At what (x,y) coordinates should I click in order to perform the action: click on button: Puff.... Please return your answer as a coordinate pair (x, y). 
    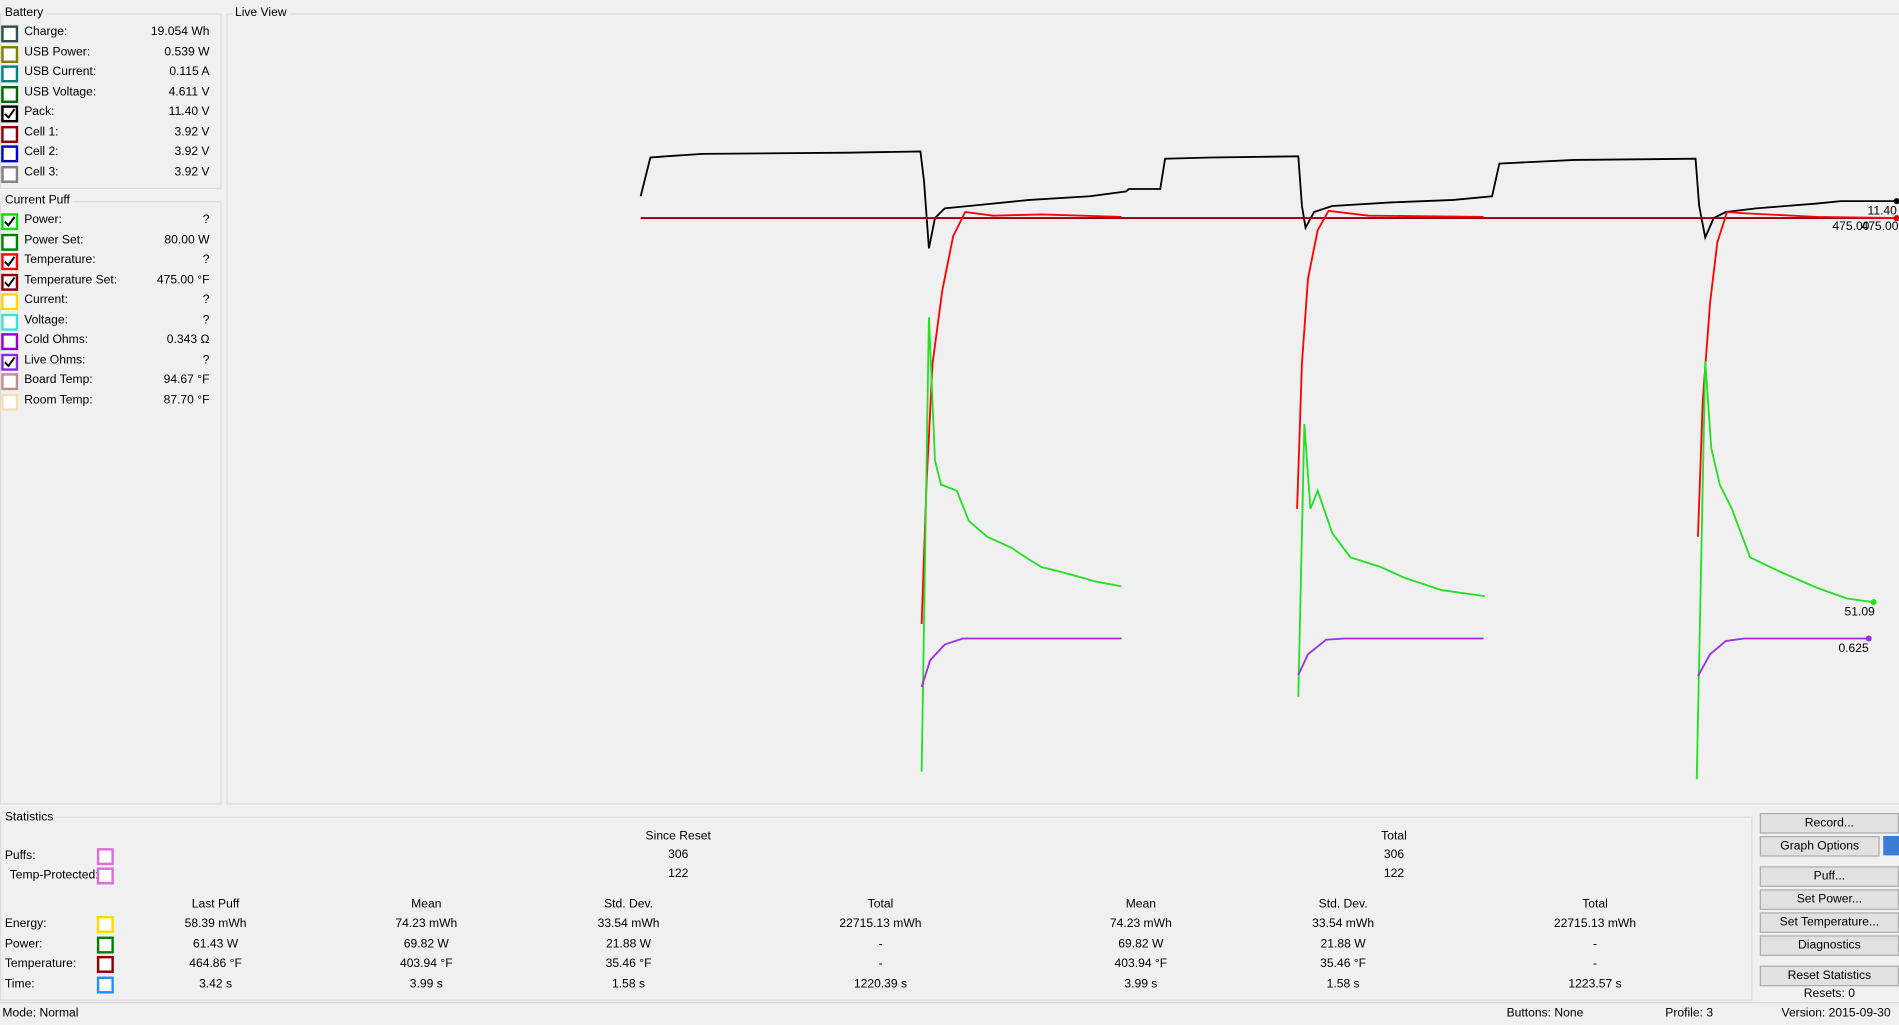
    Looking at the image, I should click on (1829, 876).